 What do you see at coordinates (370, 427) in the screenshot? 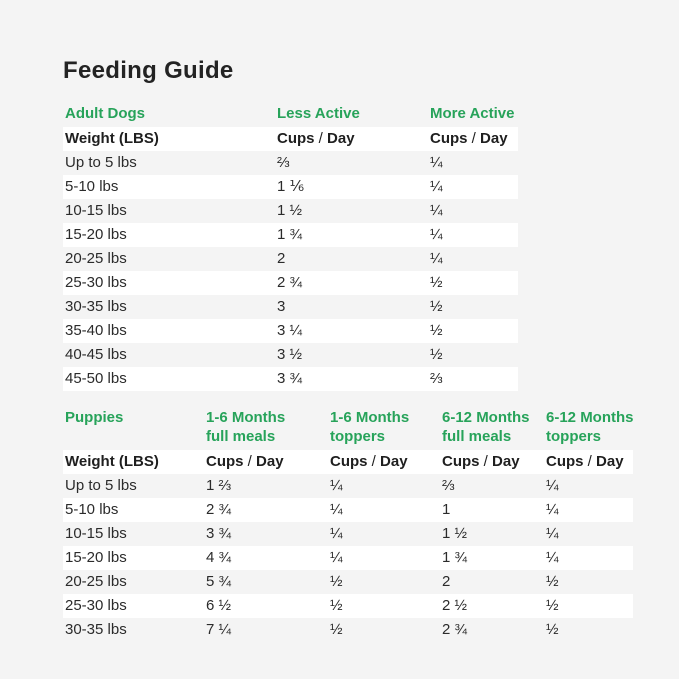
I see `puppies-col-1-6-toppers: 1-6 Months toppers` at bounding box center [370, 427].